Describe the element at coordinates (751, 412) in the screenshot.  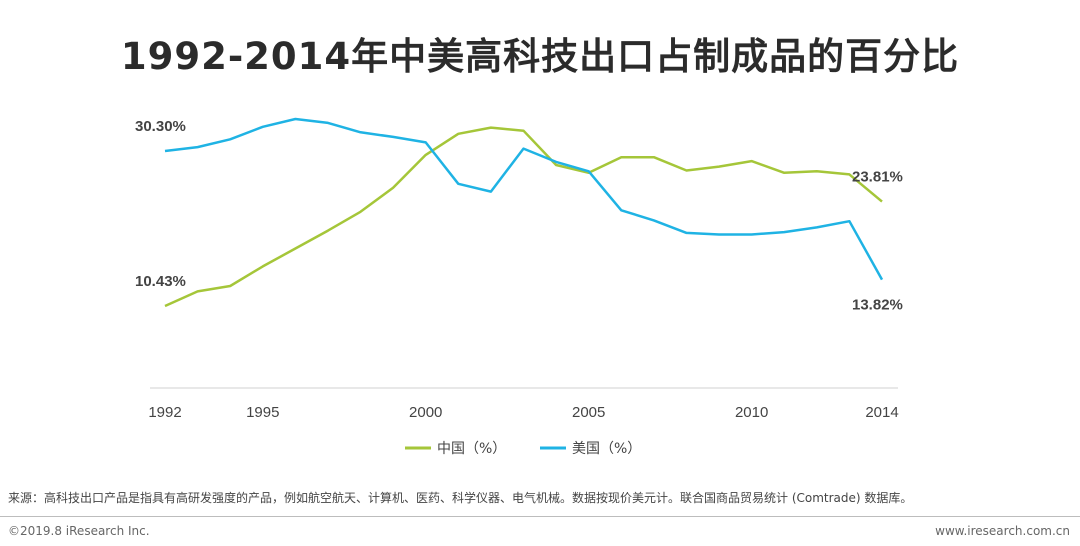
I see `x-tick-label: 2010` at that location.